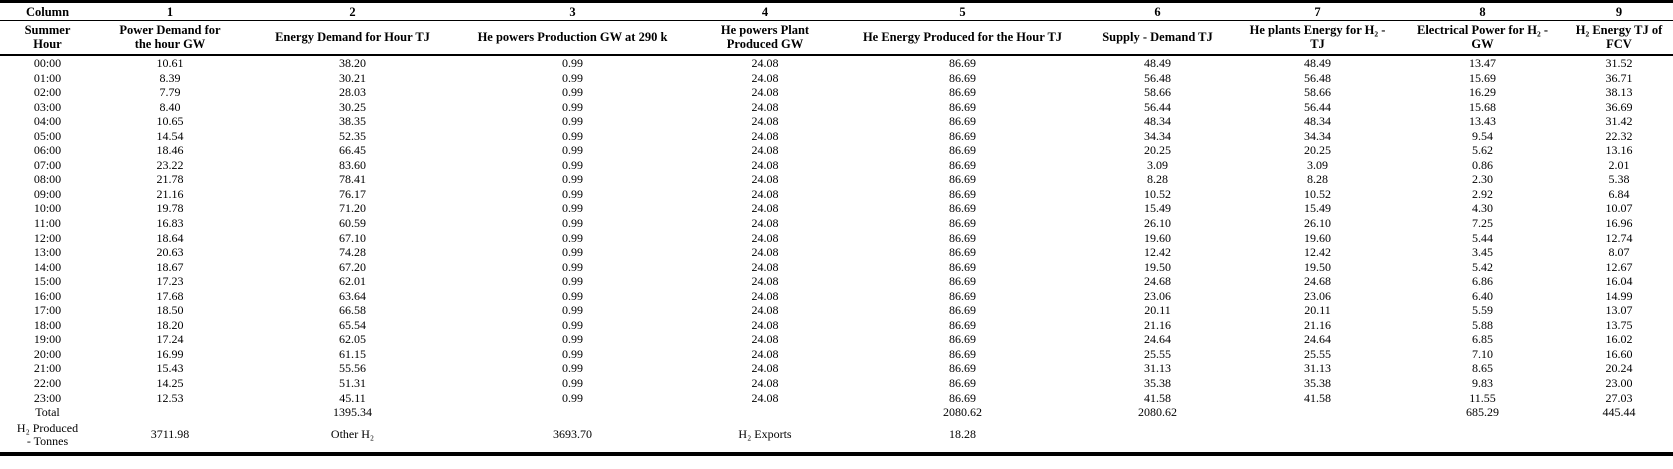 The image size is (1673, 469). What do you see at coordinates (170, 106) in the screenshot?
I see `value-cell: 8.40` at bounding box center [170, 106].